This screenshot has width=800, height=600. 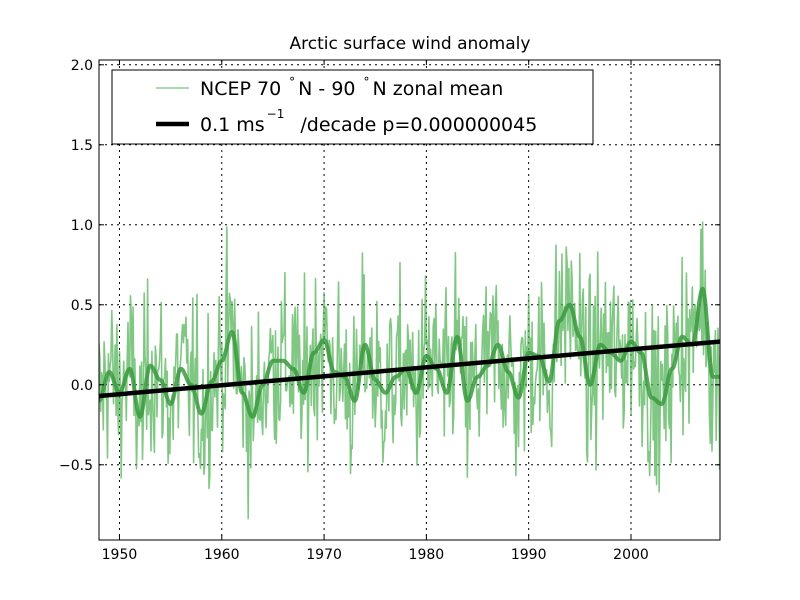 I want to click on trend-series, so click(x=409, y=369).